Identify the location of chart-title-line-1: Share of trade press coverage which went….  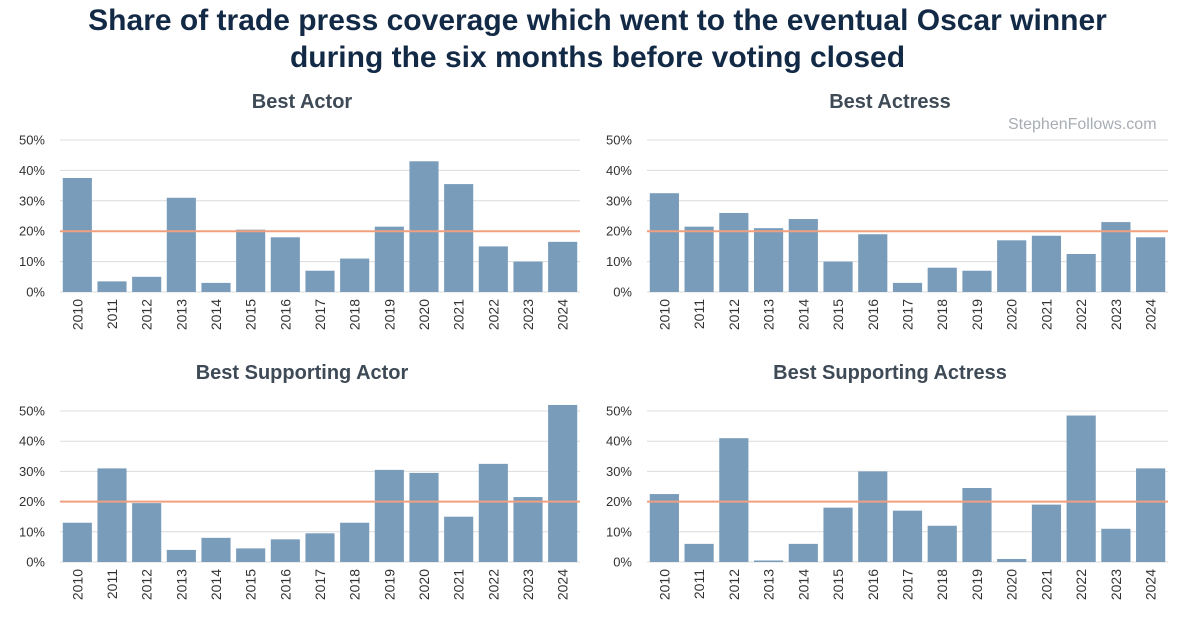
(597, 20).